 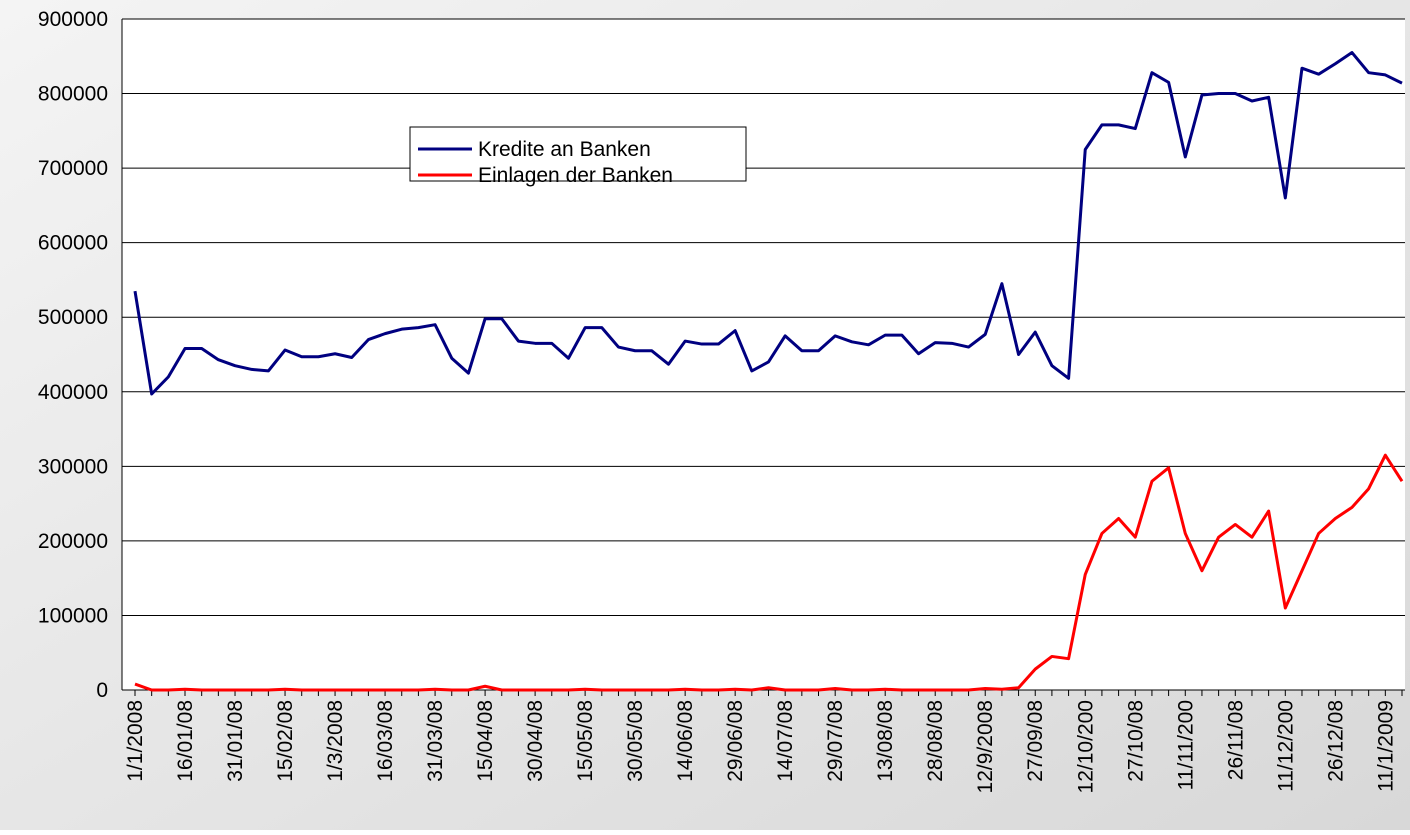 What do you see at coordinates (564, 149) in the screenshot?
I see `legend-label: Kredite an Banken` at bounding box center [564, 149].